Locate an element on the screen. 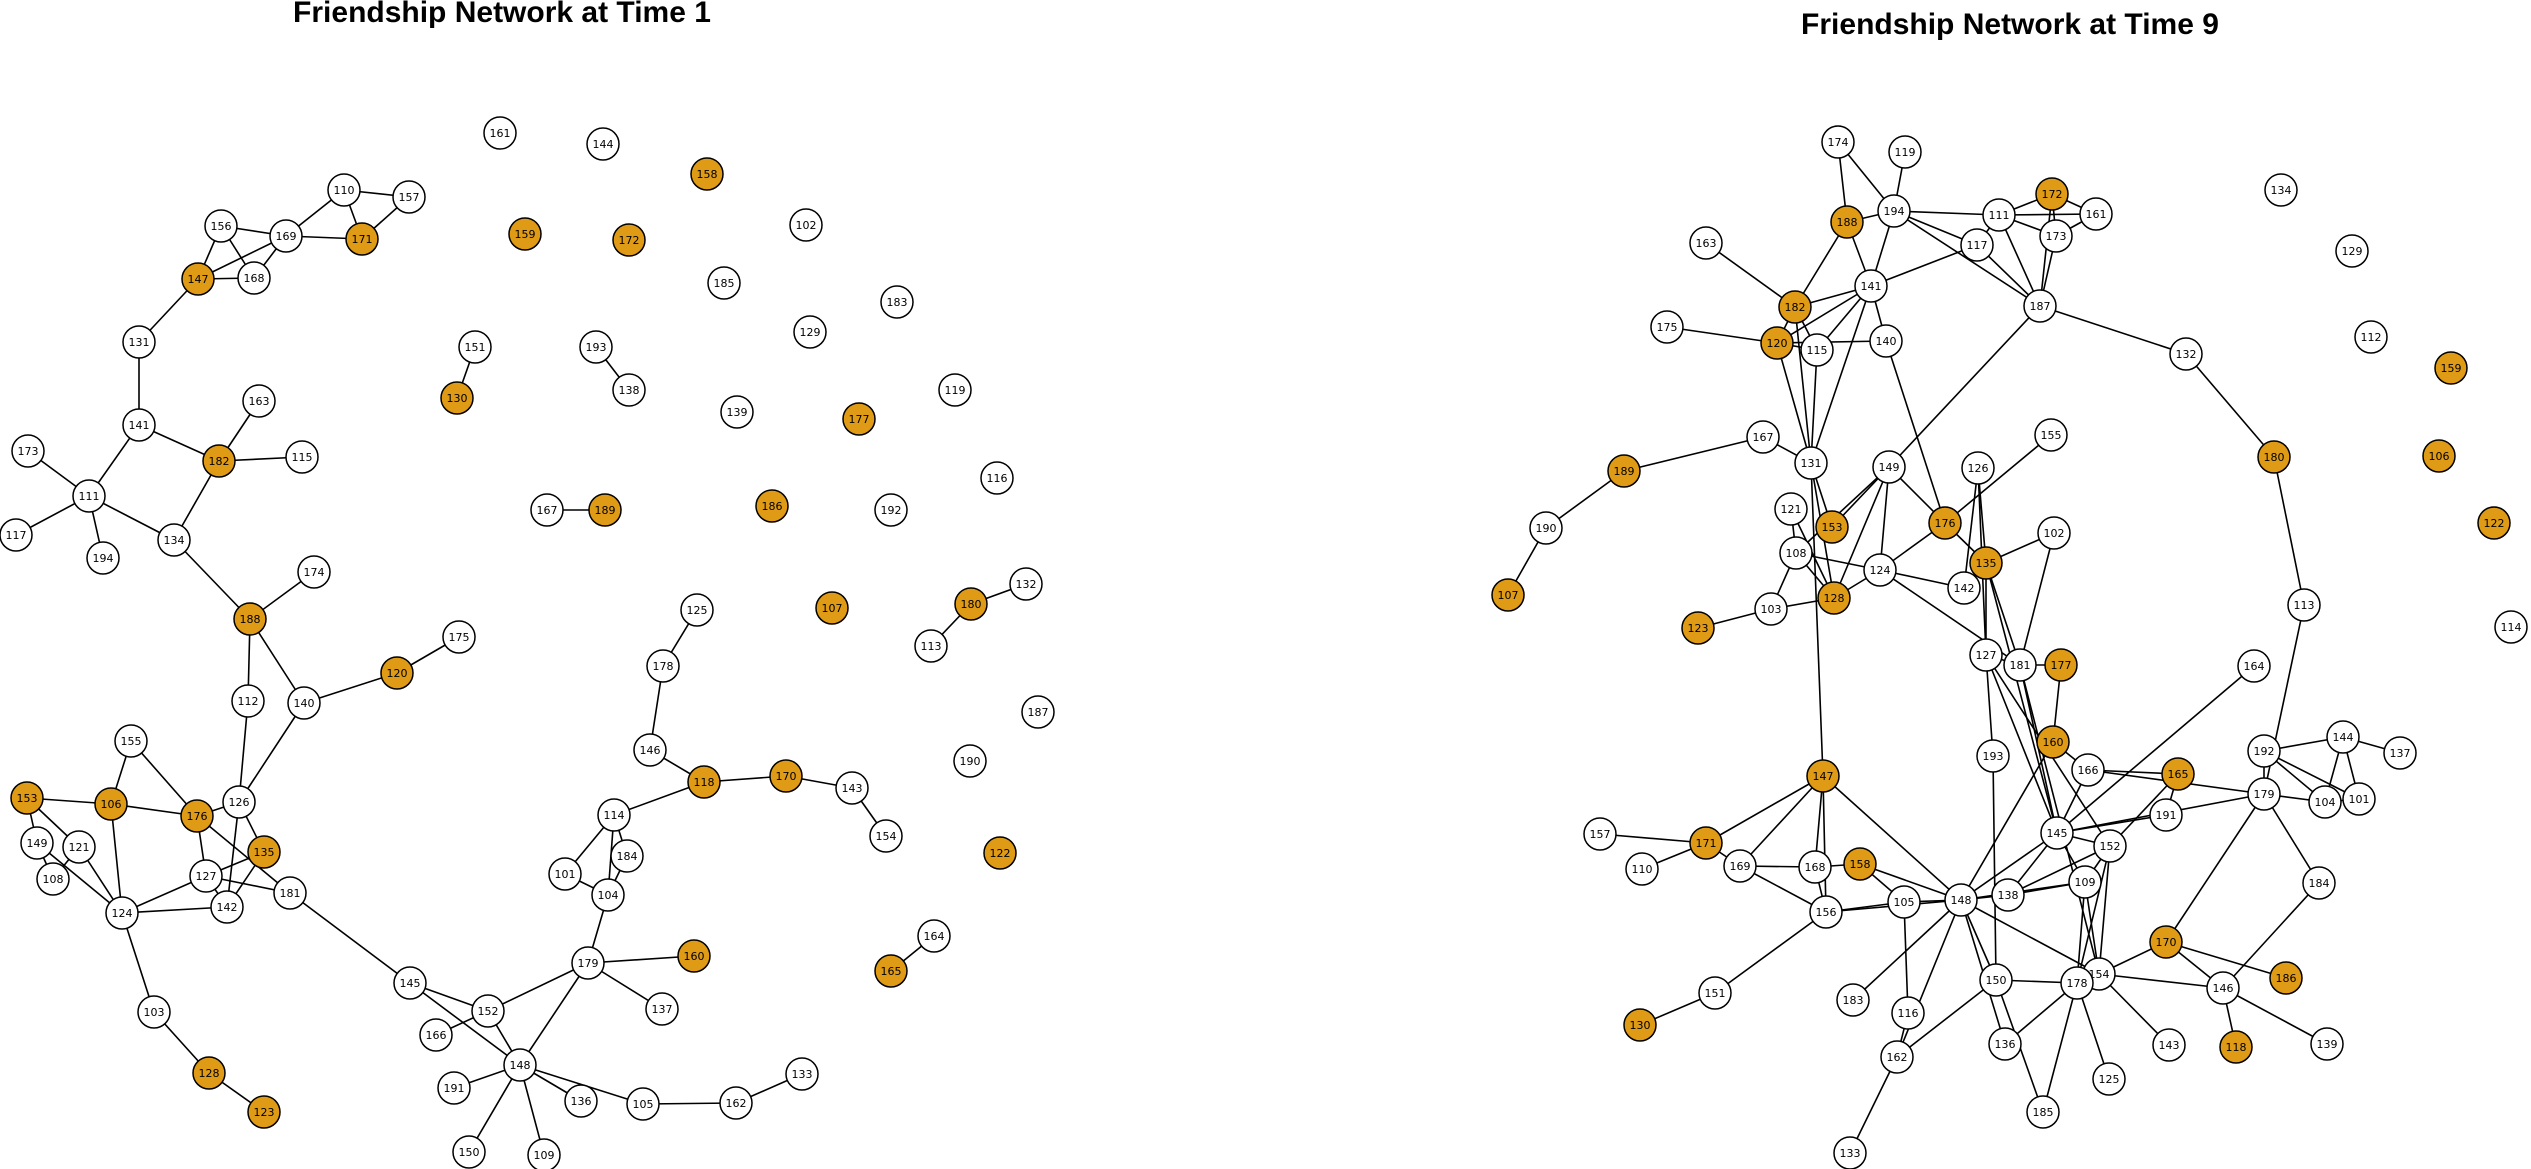  node-label: 123 is located at coordinates (1698, 628).